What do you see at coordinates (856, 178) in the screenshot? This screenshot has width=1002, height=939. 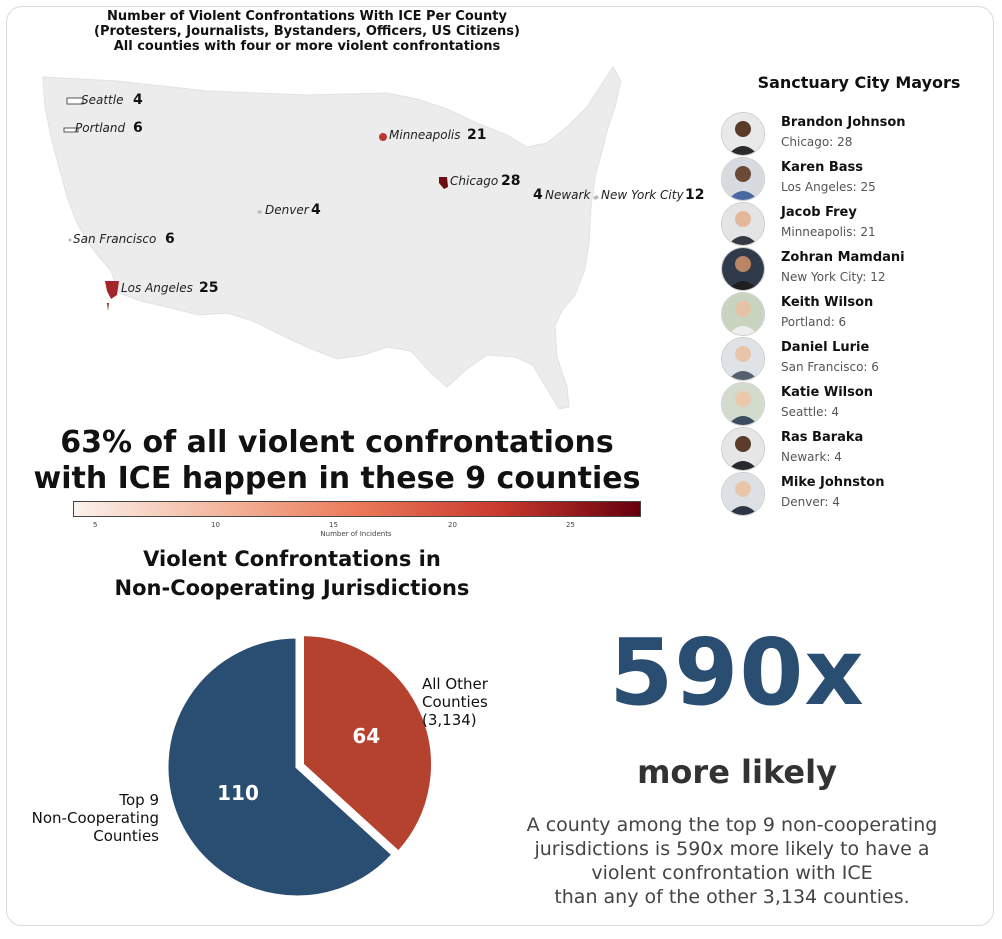 I see `mayor-item: Karen Bass Los Angeles: 25` at bounding box center [856, 178].